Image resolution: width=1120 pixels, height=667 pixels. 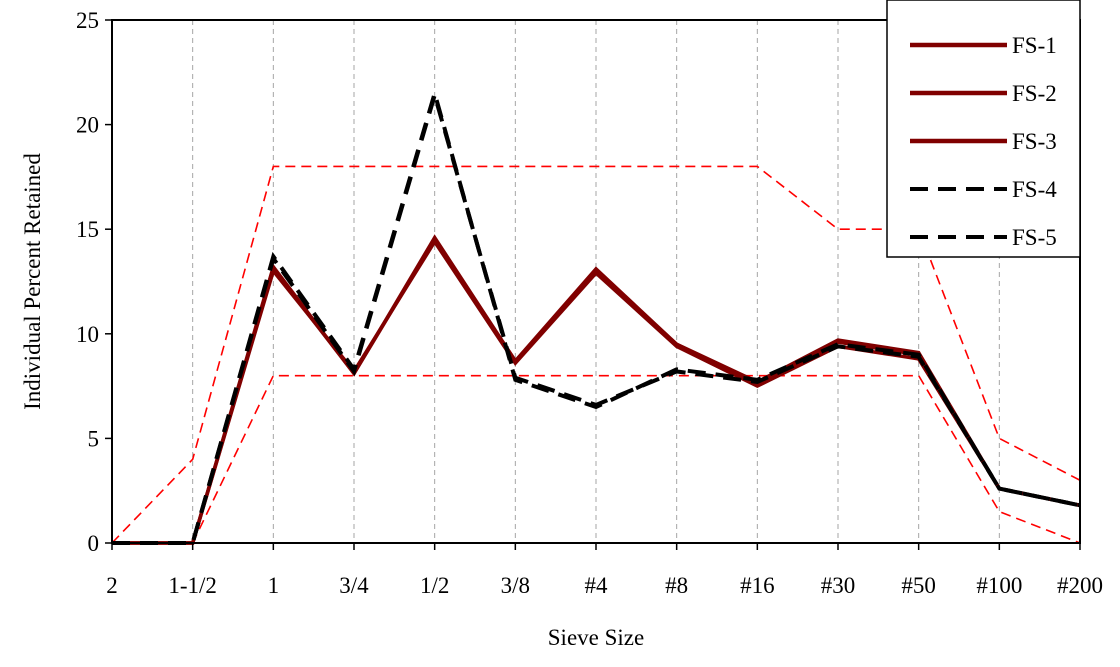 I want to click on legend-label-fs-5: FS-5, so click(x=1034, y=237).